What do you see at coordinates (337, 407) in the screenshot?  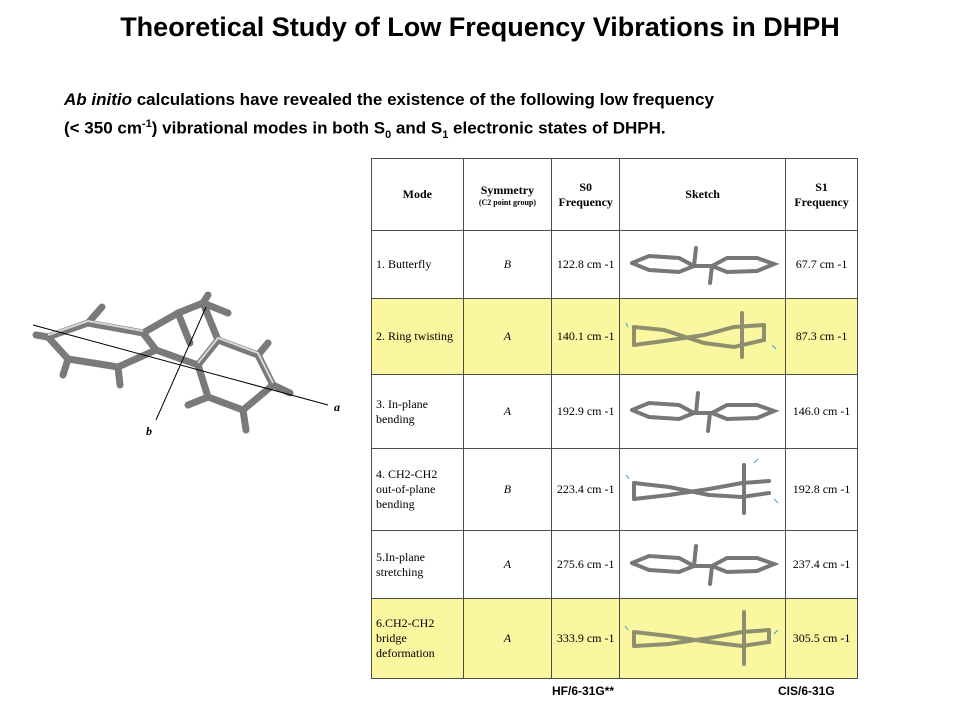 I see `axis-a-label: a` at bounding box center [337, 407].